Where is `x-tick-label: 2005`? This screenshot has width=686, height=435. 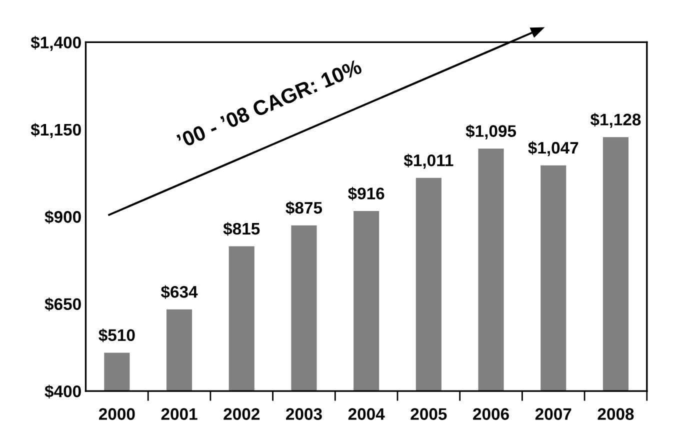
x-tick-label: 2005 is located at coordinates (428, 414).